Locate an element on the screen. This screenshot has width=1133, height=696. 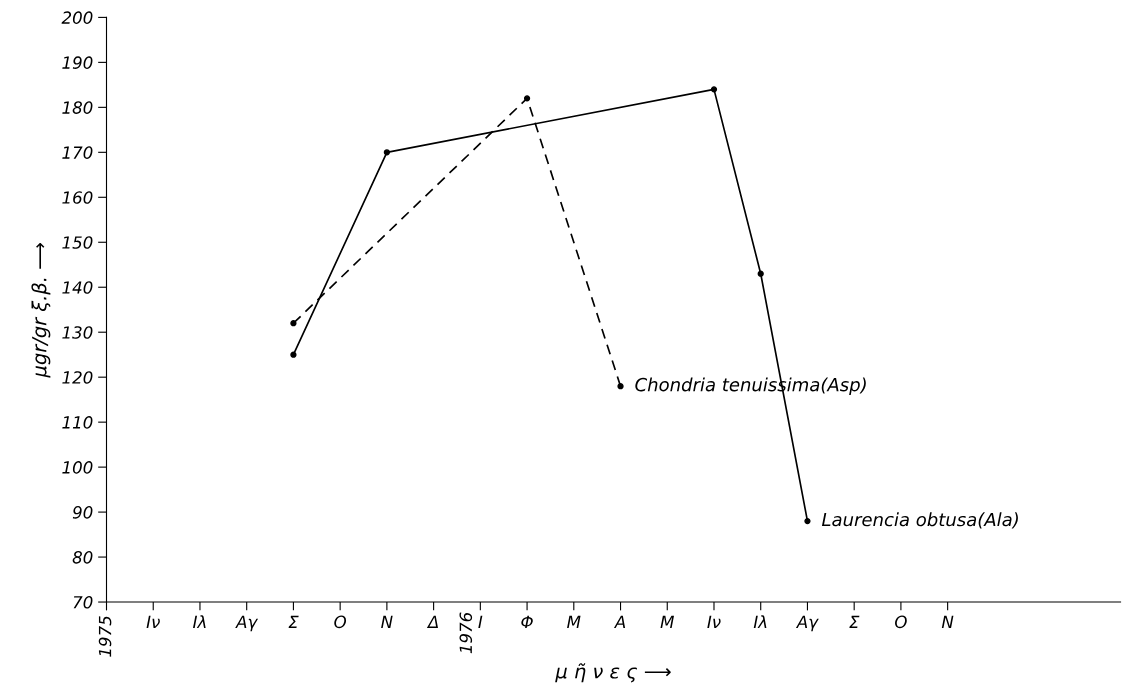
y-tick-label: 100 is located at coordinates (77, 467).